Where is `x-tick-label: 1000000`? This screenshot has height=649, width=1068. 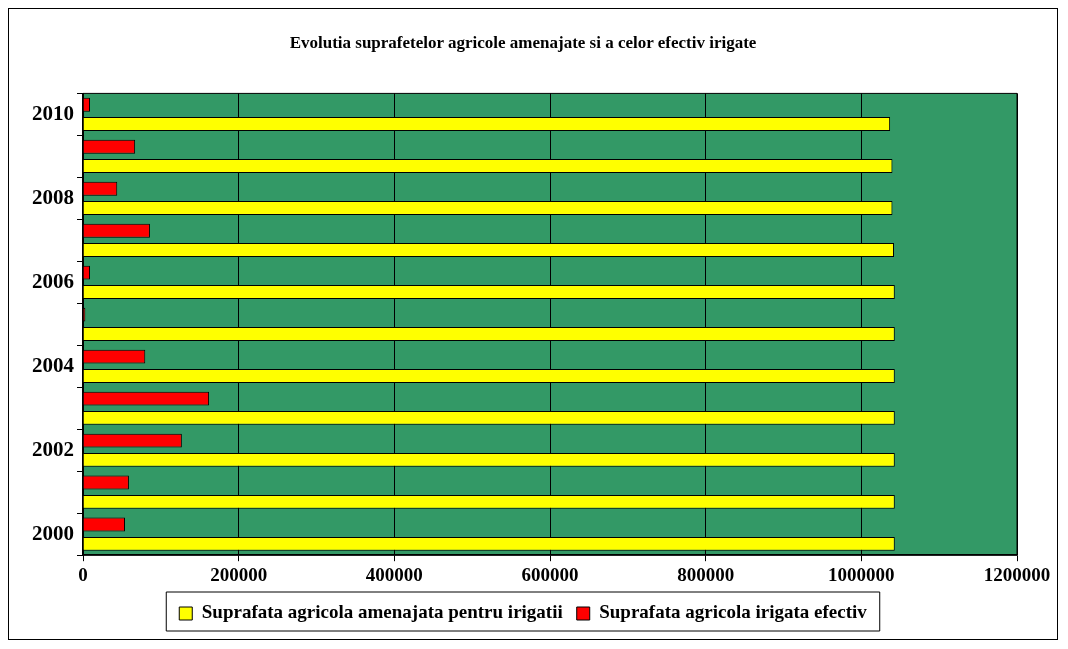 x-tick-label: 1000000 is located at coordinates (861, 574).